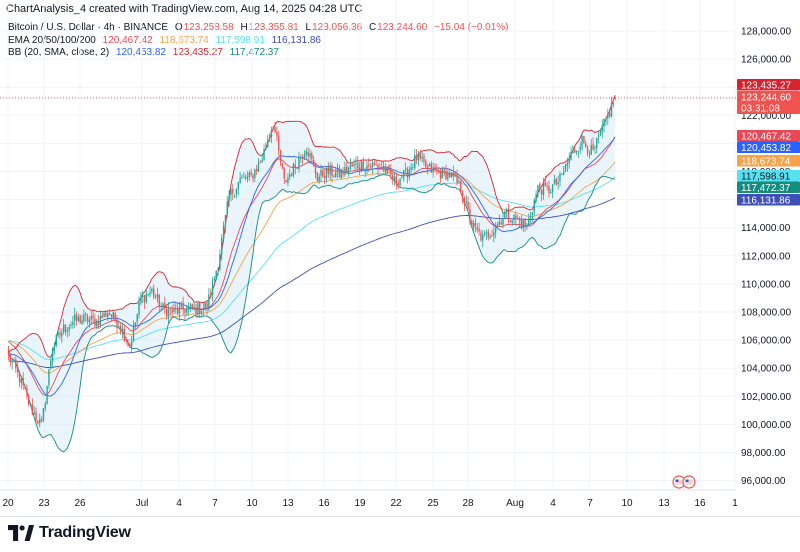 The height and width of the screenshot is (552, 800). What do you see at coordinates (273, 27) in the screenshot?
I see `high-value: 123,355.81` at bounding box center [273, 27].